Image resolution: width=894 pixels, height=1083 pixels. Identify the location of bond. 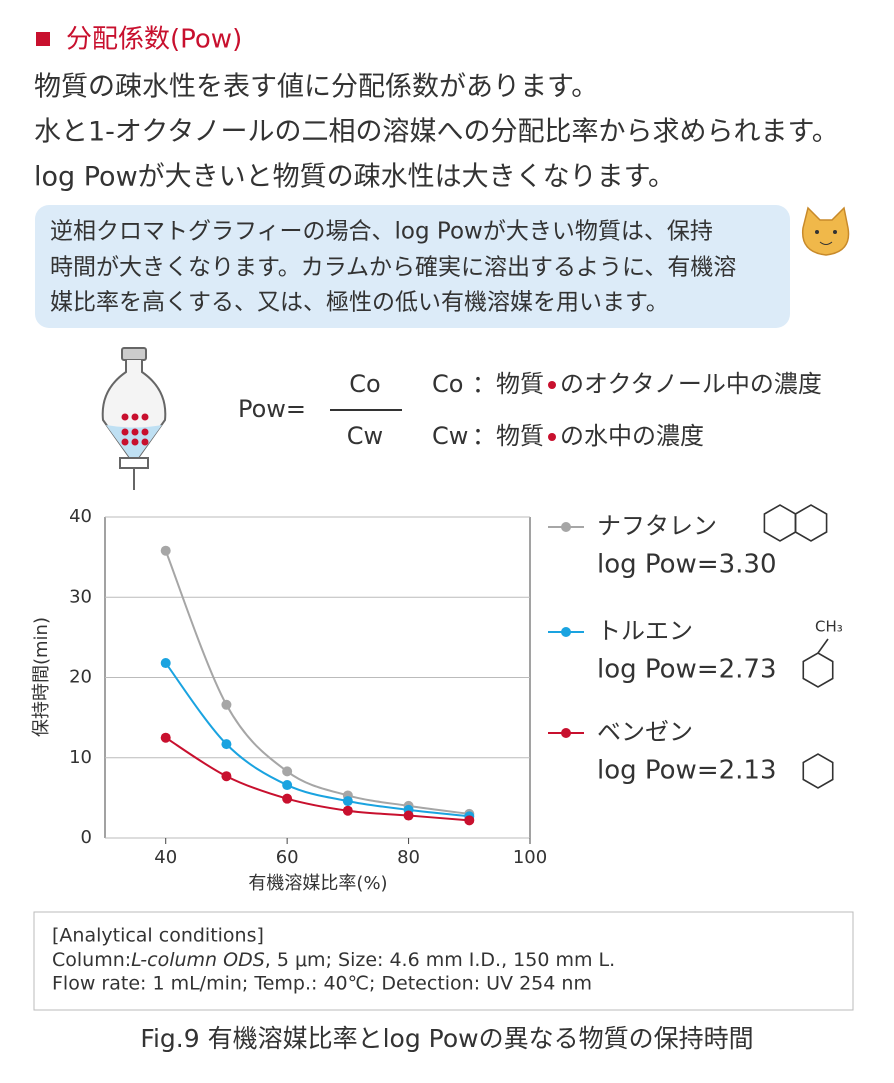
(823, 646).